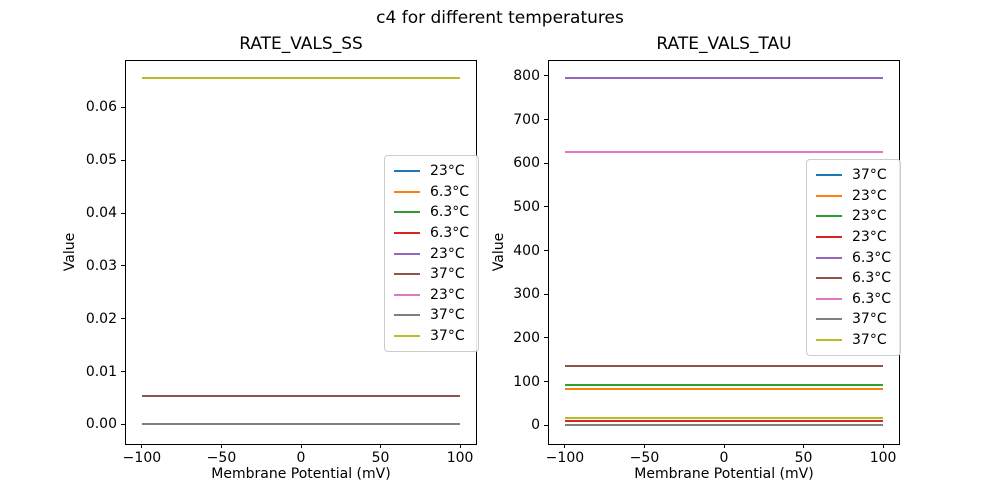 This screenshot has height=500, width=1000. What do you see at coordinates (101, 213) in the screenshot?
I see `y-tick-label: 0.04` at bounding box center [101, 213].